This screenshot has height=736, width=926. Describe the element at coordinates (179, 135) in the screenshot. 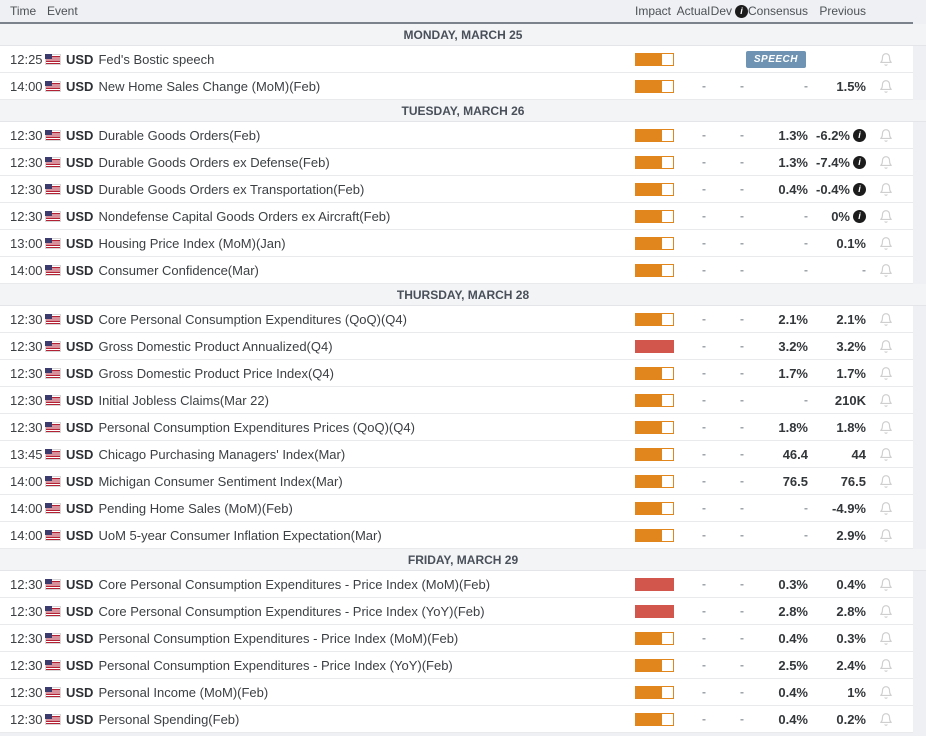

I see `event-name: Durable Goods Orders(Feb)` at that location.